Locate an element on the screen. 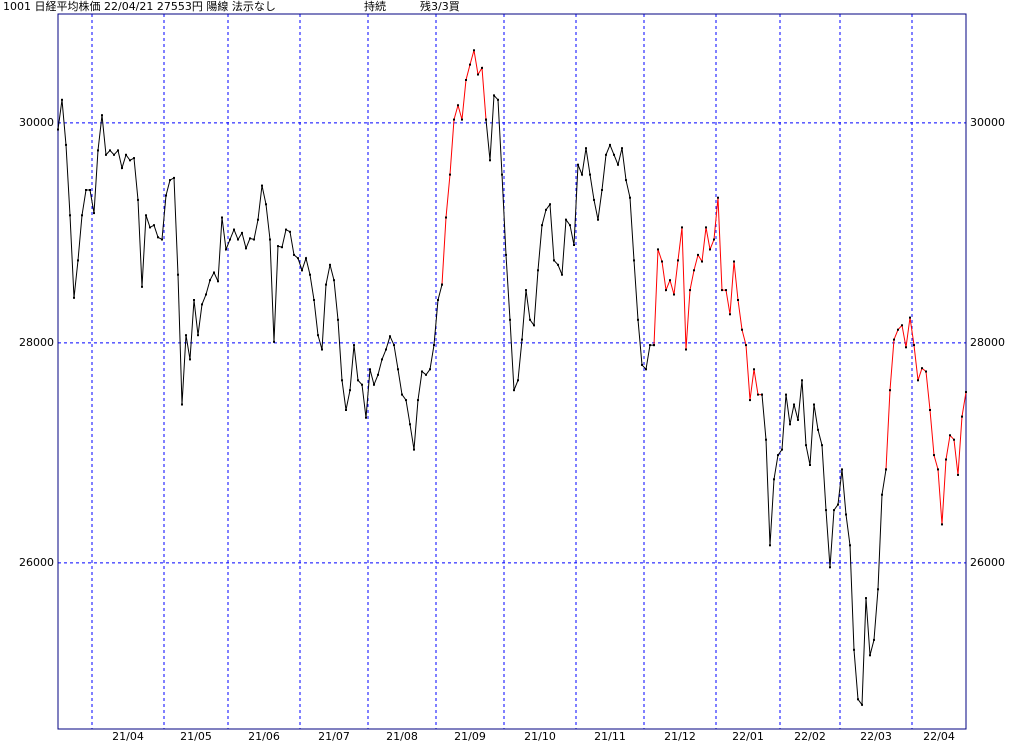  x-tick-label: 21/11 is located at coordinates (610, 736).